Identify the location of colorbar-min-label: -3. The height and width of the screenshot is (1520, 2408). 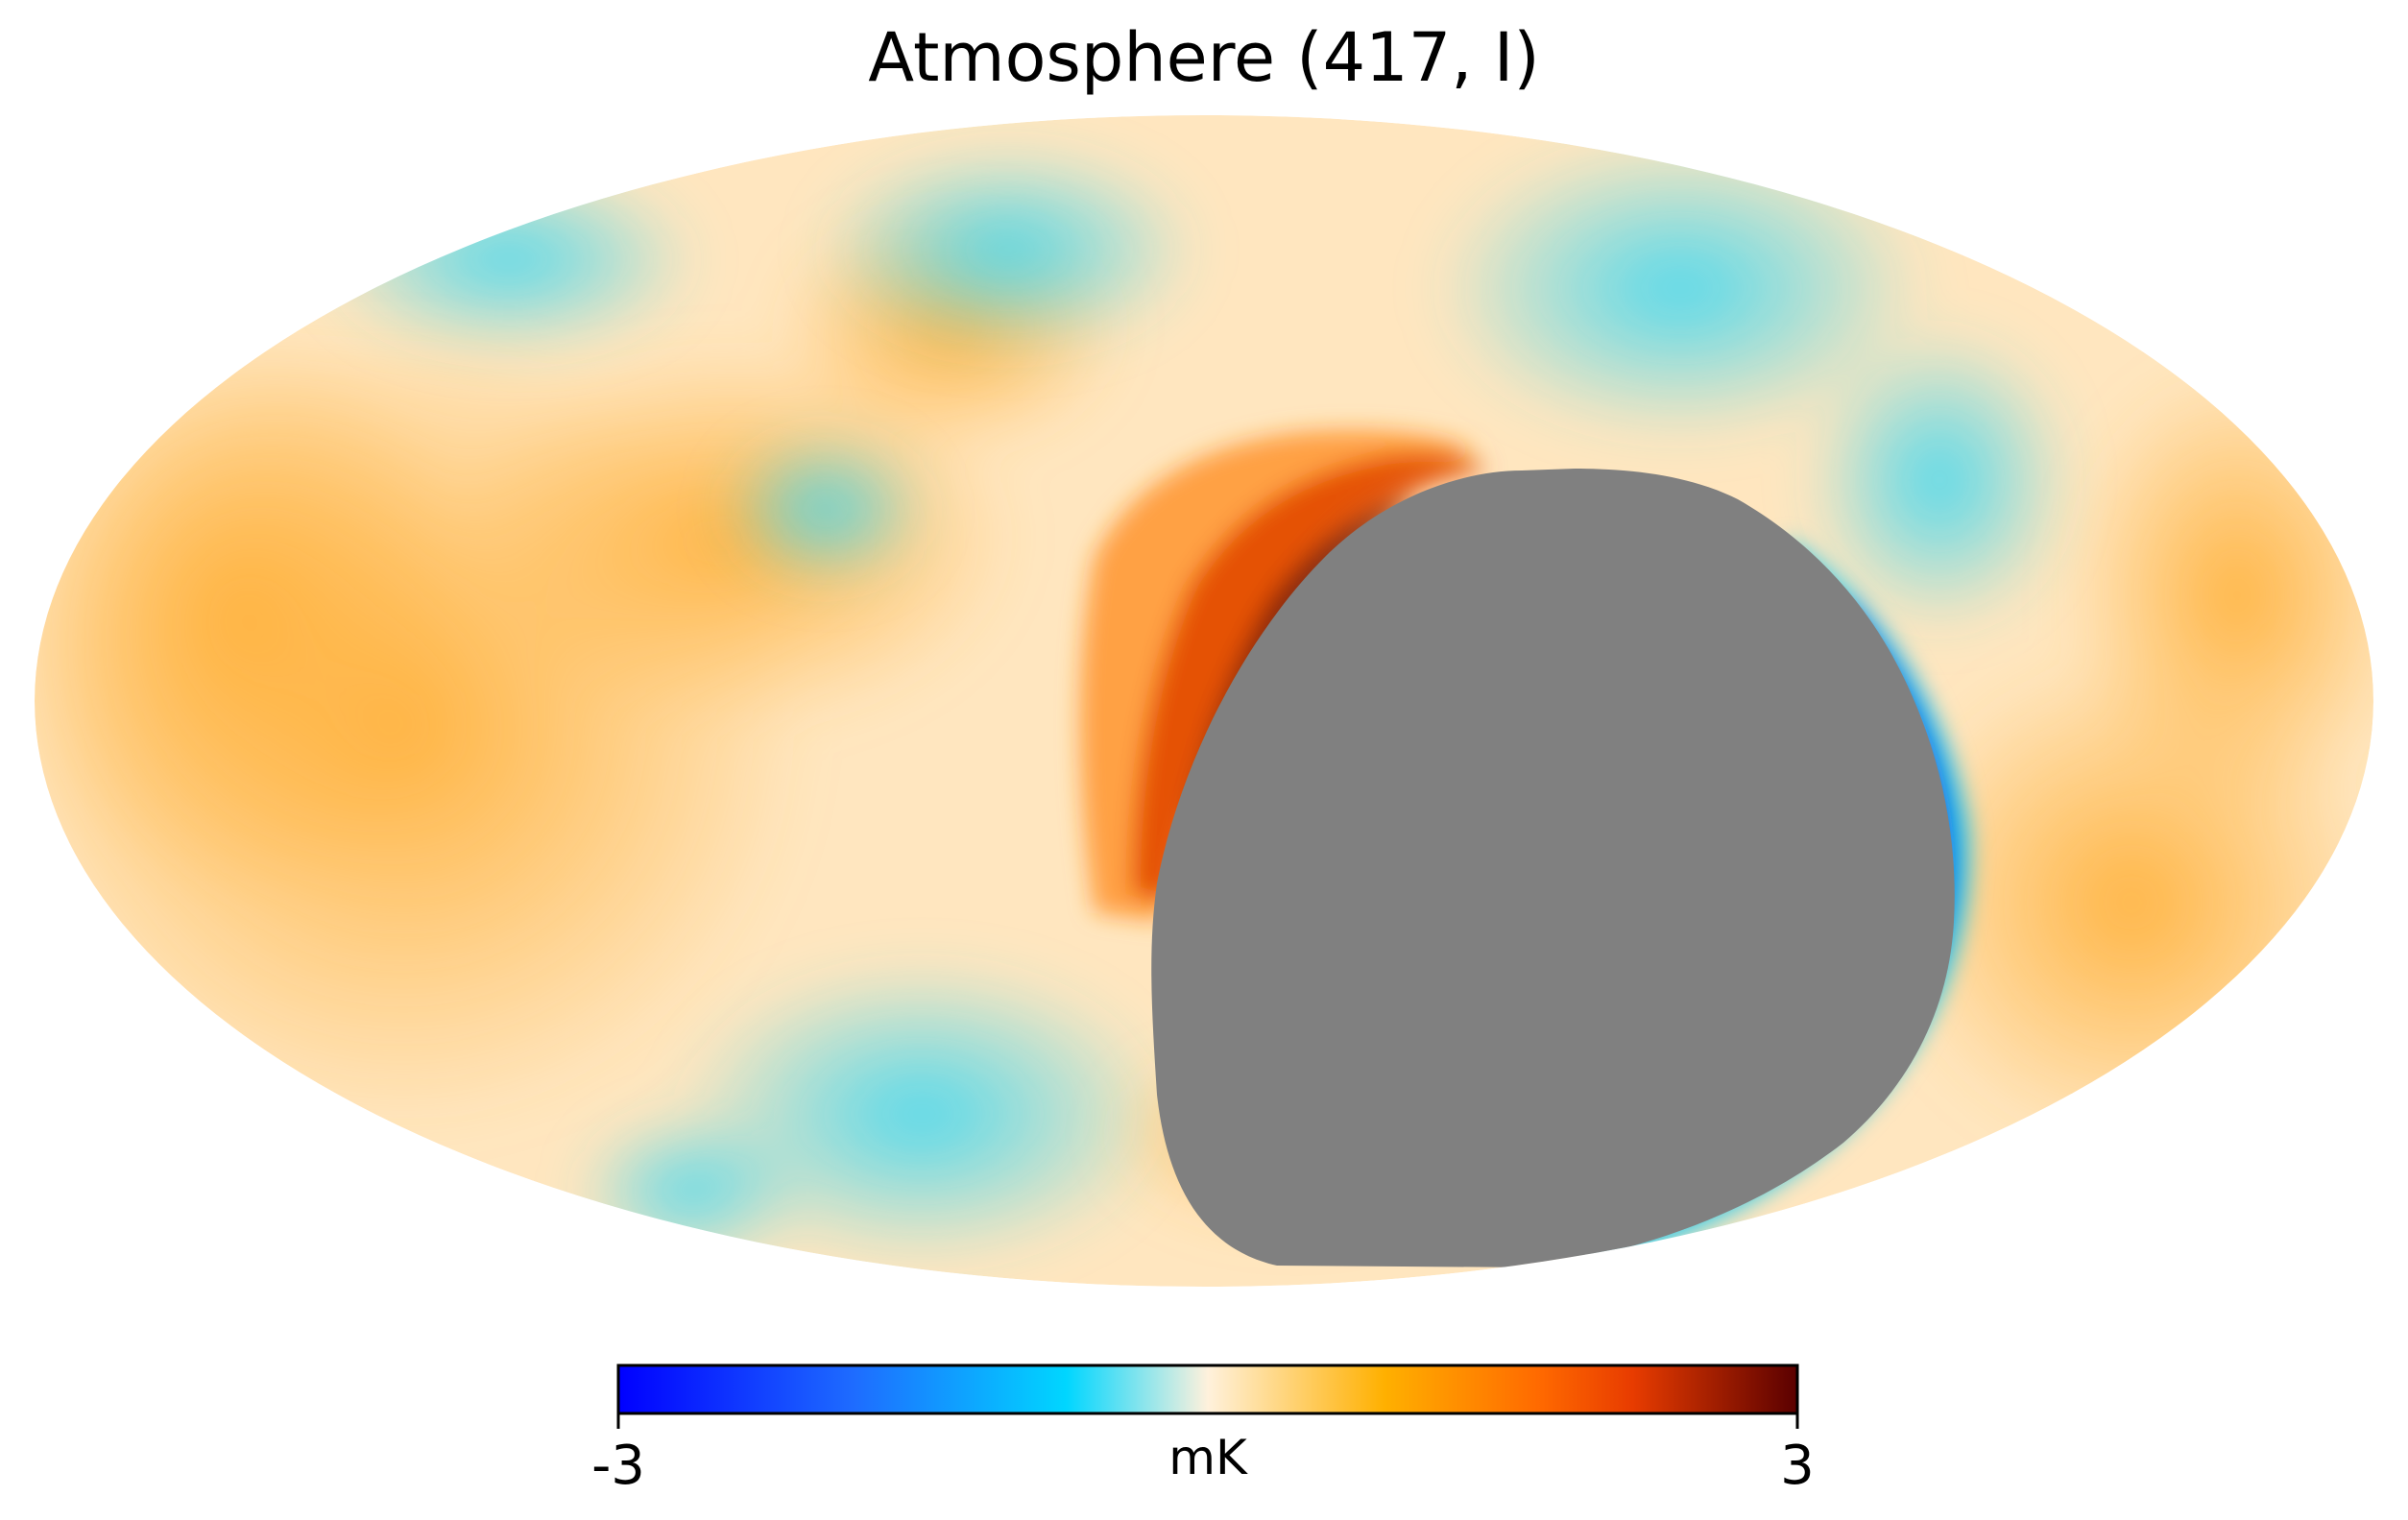
(618, 1466).